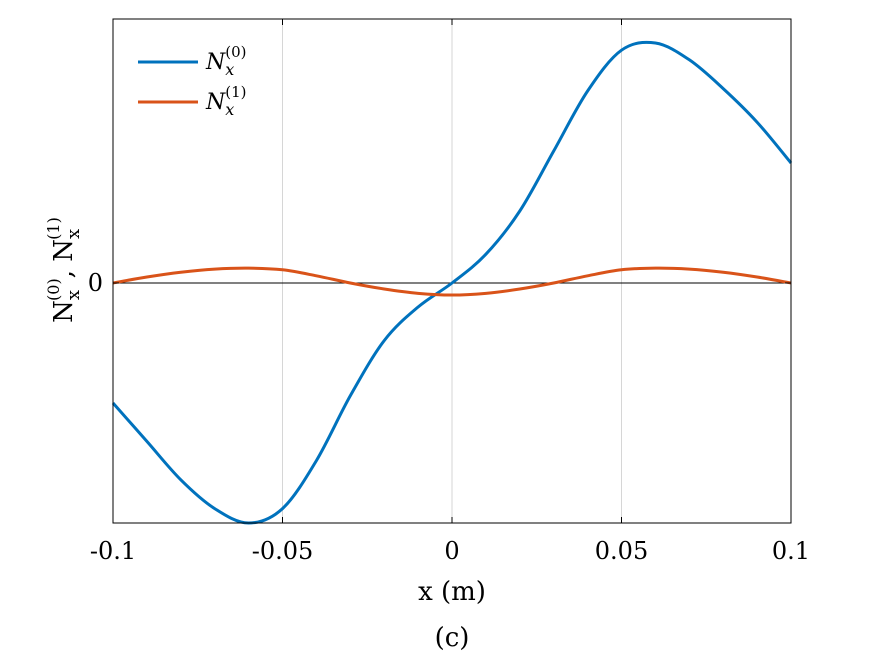  Describe the element at coordinates (73, 234) in the screenshot. I see `y-label-sub-2: x` at that location.